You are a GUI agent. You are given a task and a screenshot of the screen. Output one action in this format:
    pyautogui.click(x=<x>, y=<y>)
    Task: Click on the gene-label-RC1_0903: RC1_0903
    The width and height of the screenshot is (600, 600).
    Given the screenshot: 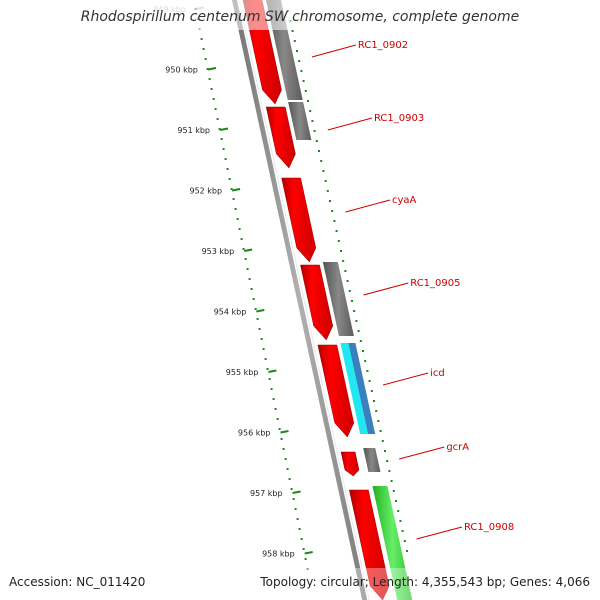 What is the action you would take?
    pyautogui.click(x=399, y=118)
    